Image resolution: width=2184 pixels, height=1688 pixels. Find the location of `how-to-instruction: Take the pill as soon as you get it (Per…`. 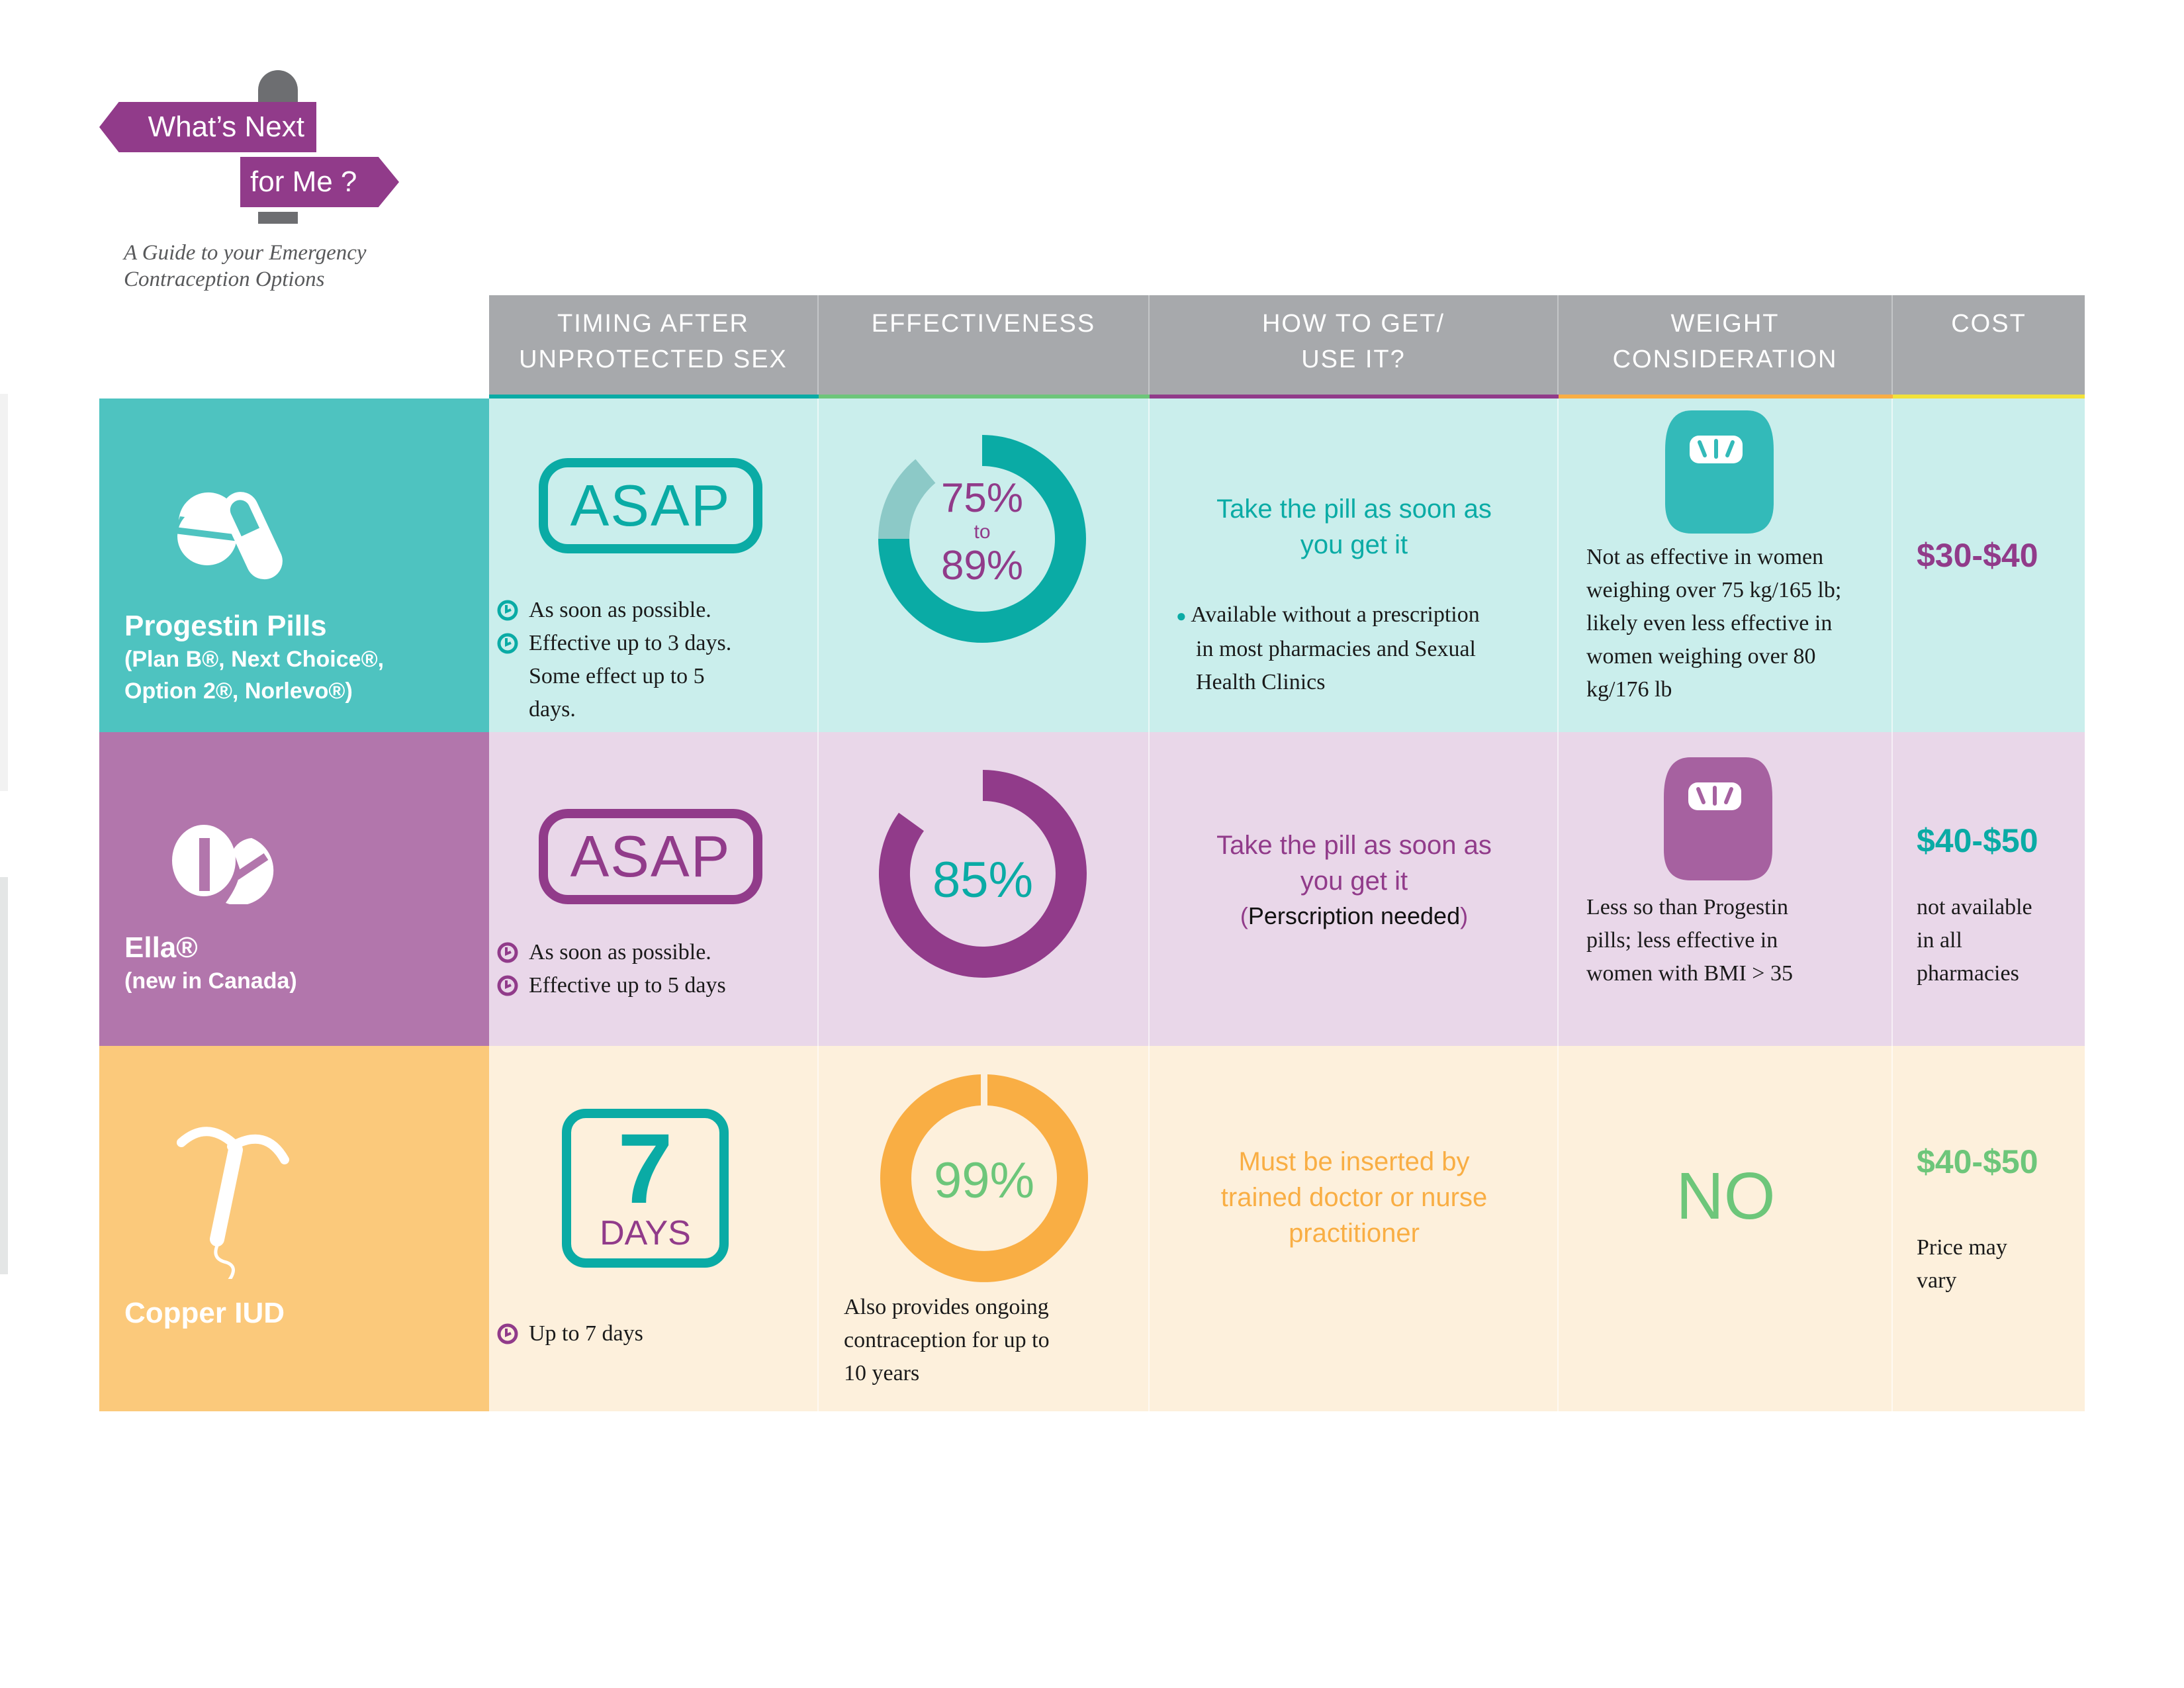

how-to-instruction: Take the pill as soon as you get it (Per… is located at coordinates (1354, 880).